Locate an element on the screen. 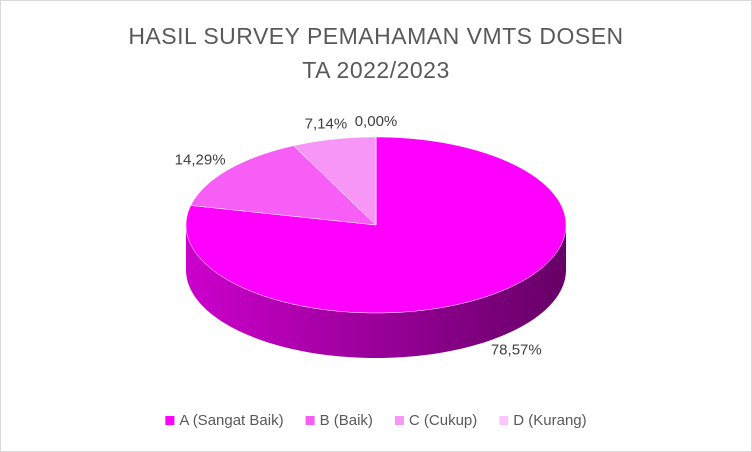 This screenshot has width=752, height=452. legend-label: B (Baik) is located at coordinates (346, 420).